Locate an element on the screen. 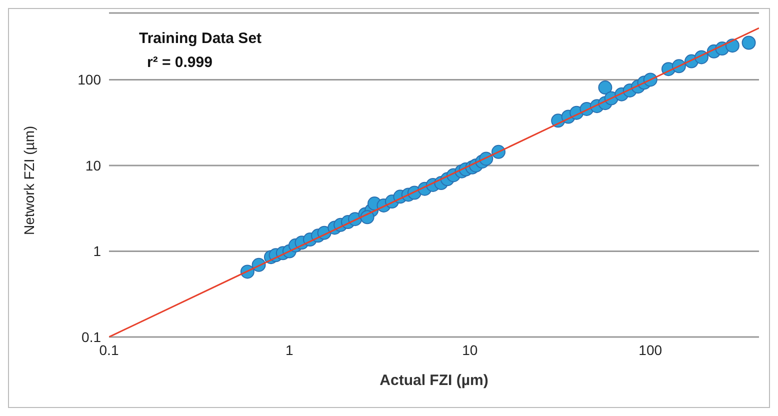 The image size is (778, 416). y-axis-title: Network FZI (µm) is located at coordinates (28, 180).